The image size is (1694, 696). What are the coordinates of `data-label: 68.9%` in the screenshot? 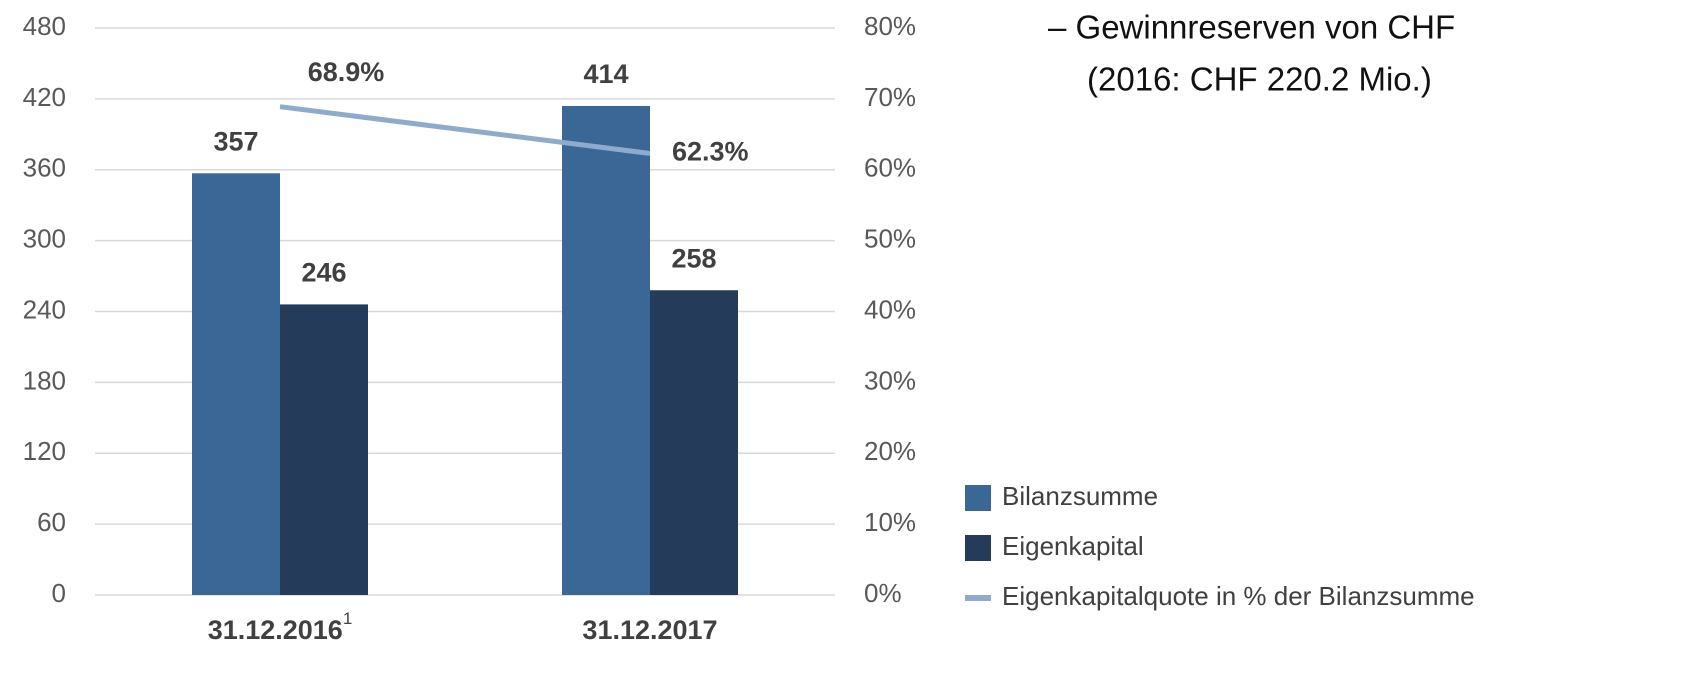 It's located at (346, 72).